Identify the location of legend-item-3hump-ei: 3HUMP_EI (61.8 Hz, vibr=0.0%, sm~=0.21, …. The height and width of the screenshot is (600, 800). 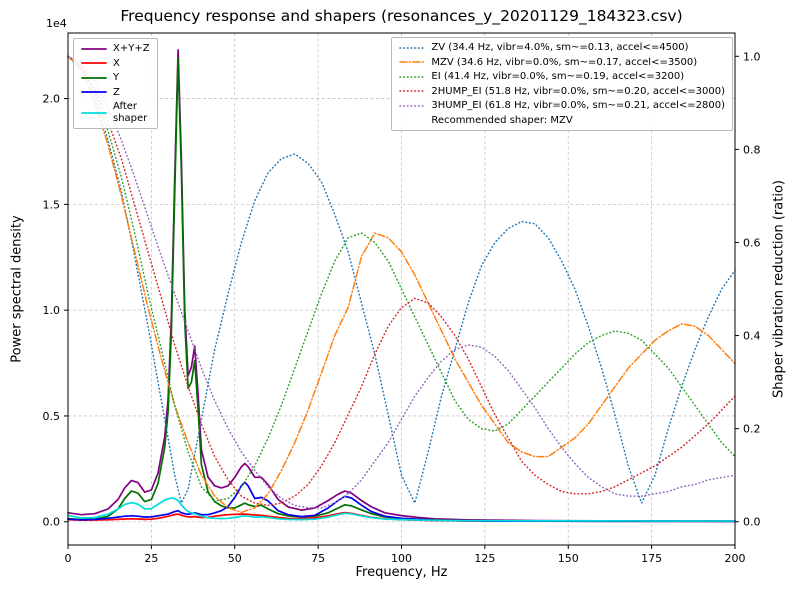
(562, 106).